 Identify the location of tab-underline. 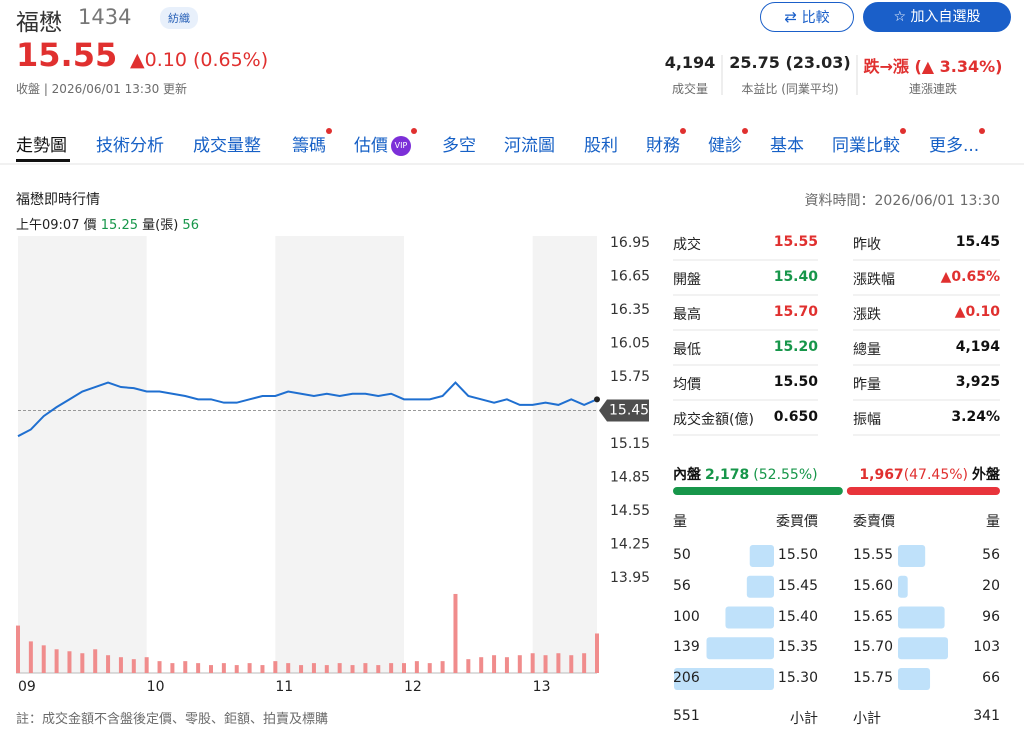
(43, 160).